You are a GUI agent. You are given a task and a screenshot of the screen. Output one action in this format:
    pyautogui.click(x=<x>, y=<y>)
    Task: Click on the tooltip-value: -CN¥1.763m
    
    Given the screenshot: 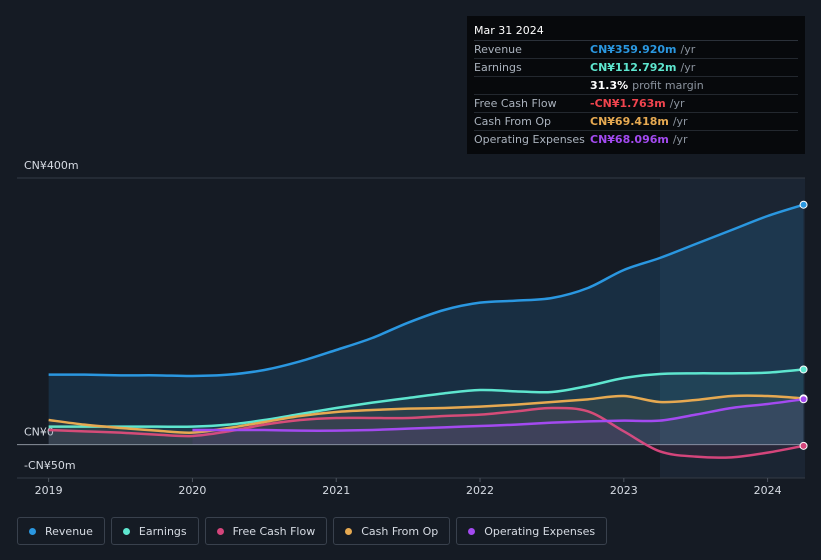 What is the action you would take?
    pyautogui.click(x=628, y=103)
    